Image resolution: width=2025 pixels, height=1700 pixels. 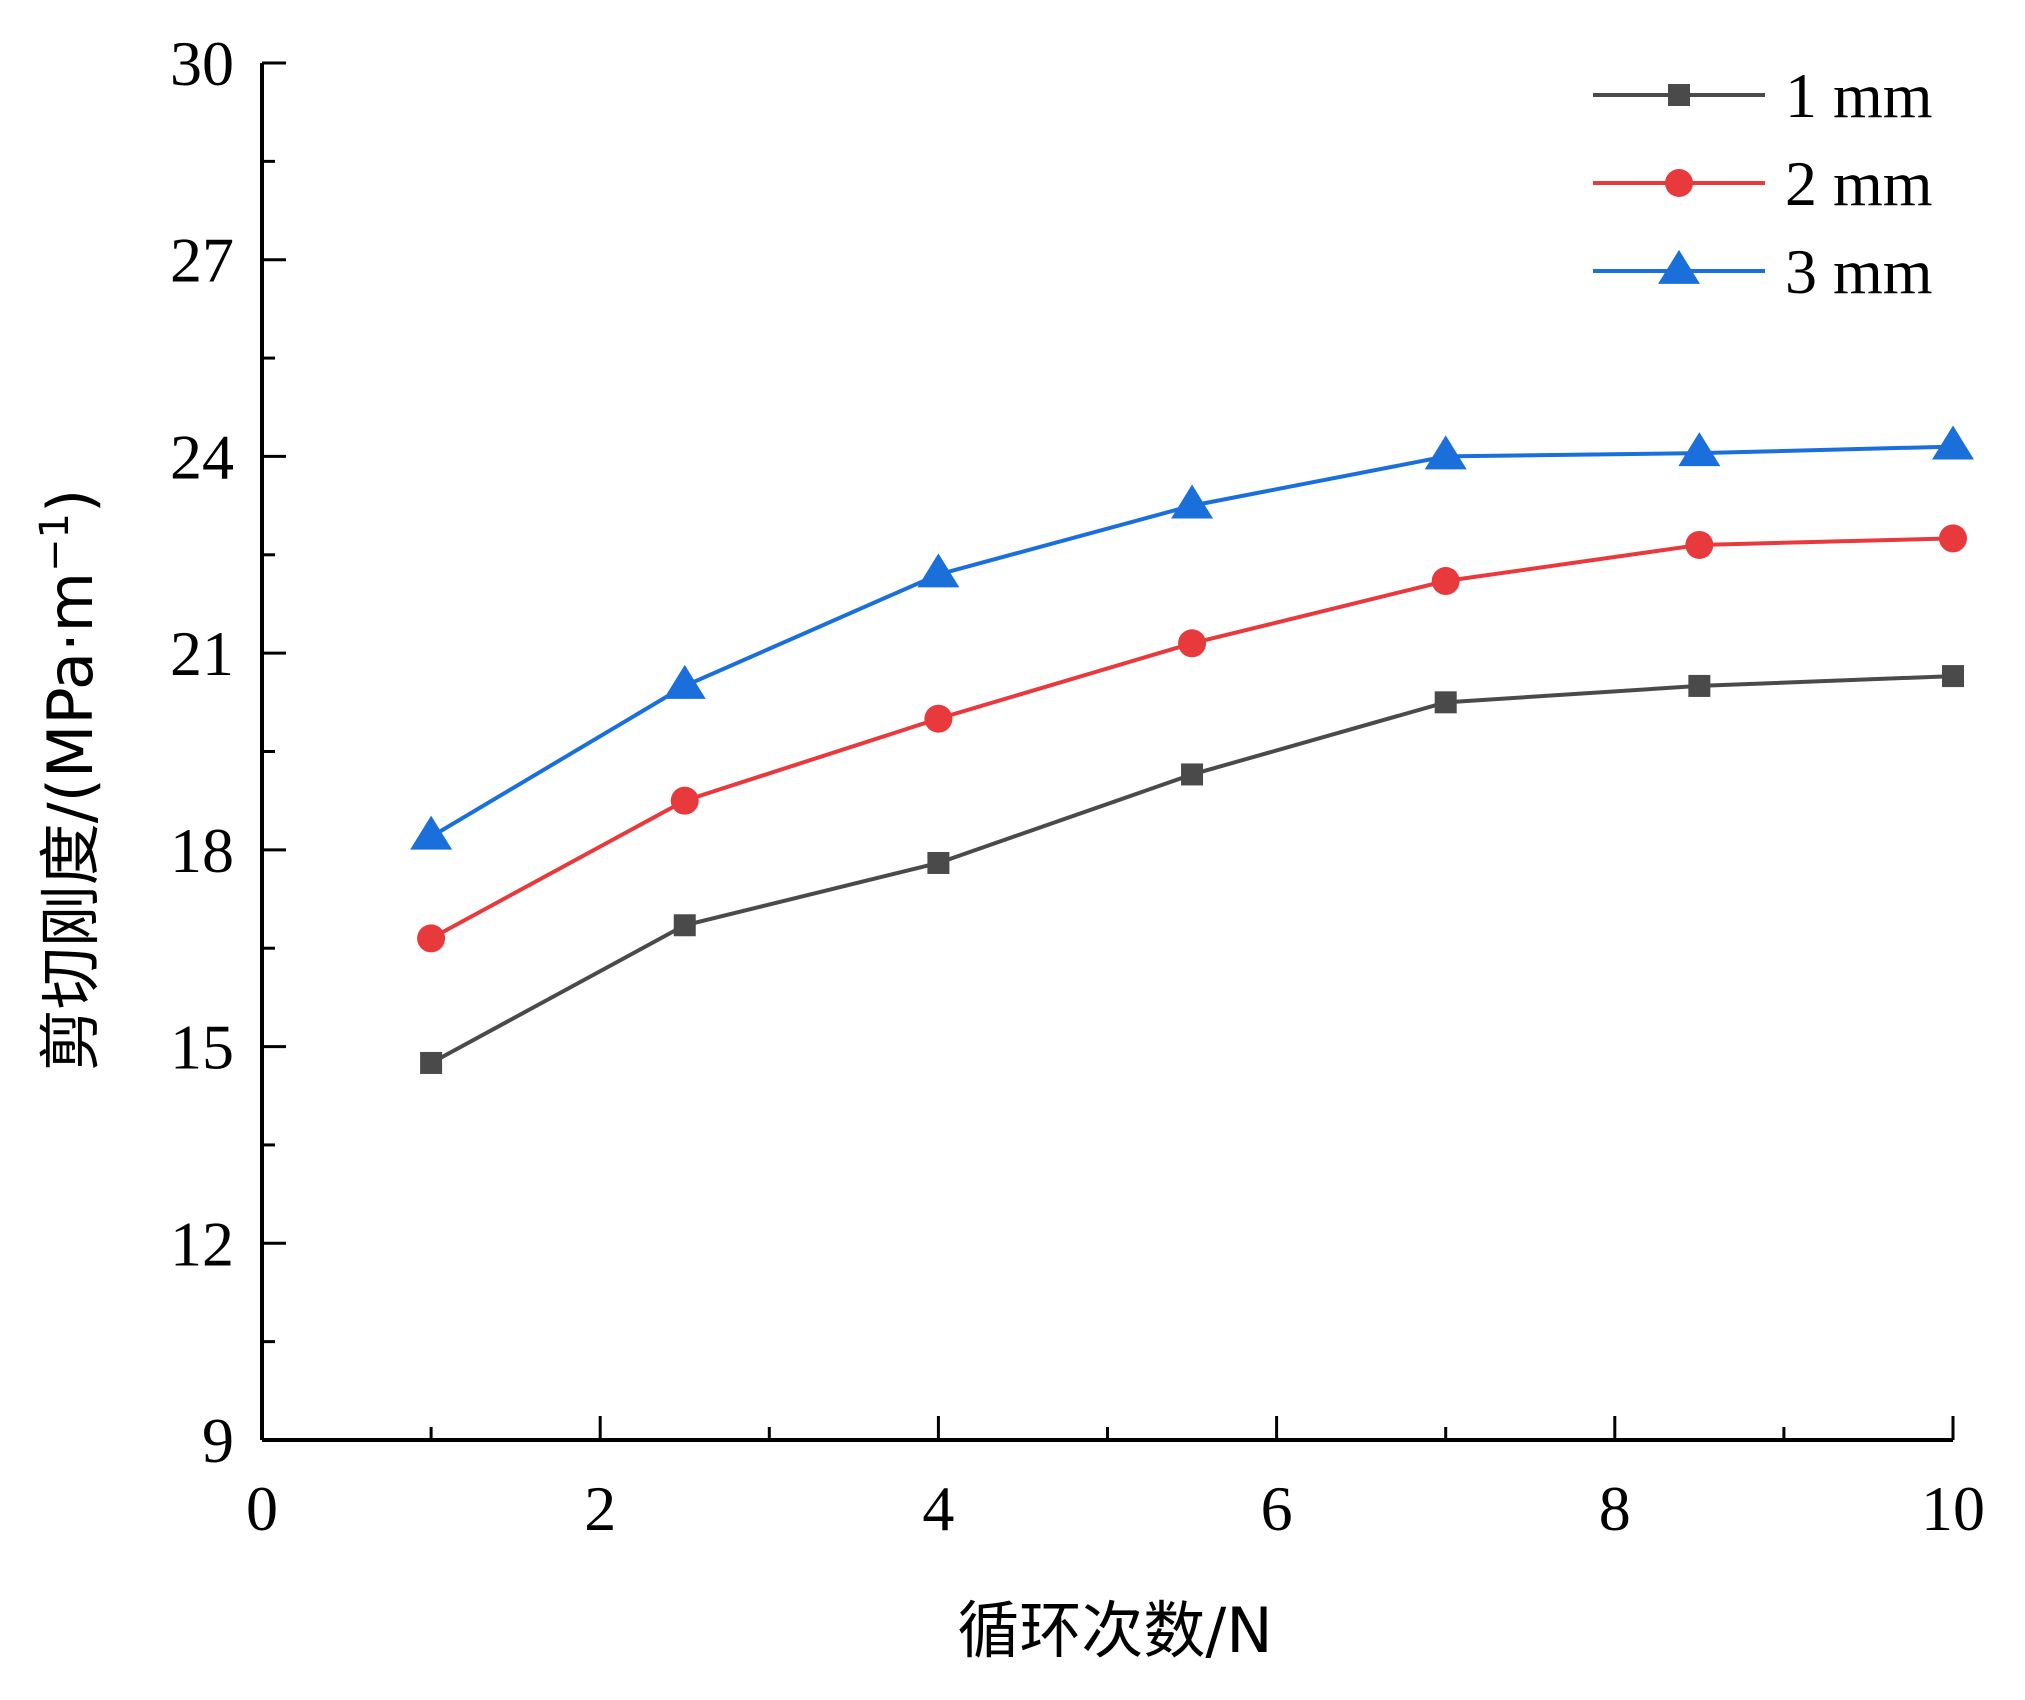 What do you see at coordinates (218, 1440) in the screenshot?
I see `y-tick-label: 9` at bounding box center [218, 1440].